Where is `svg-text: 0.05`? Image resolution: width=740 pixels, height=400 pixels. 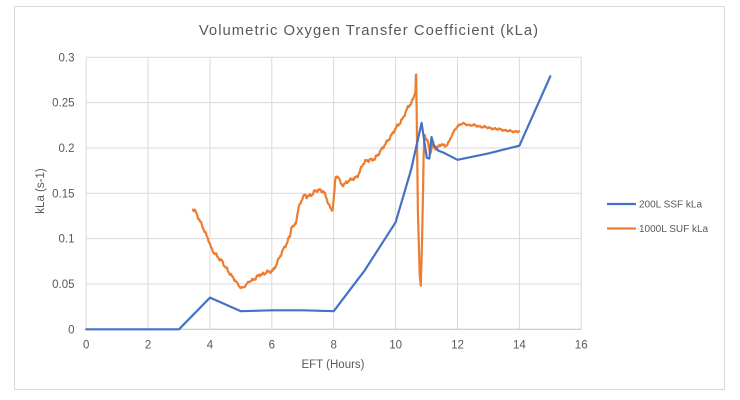 svg-text: 0.05 is located at coordinates (63, 285).